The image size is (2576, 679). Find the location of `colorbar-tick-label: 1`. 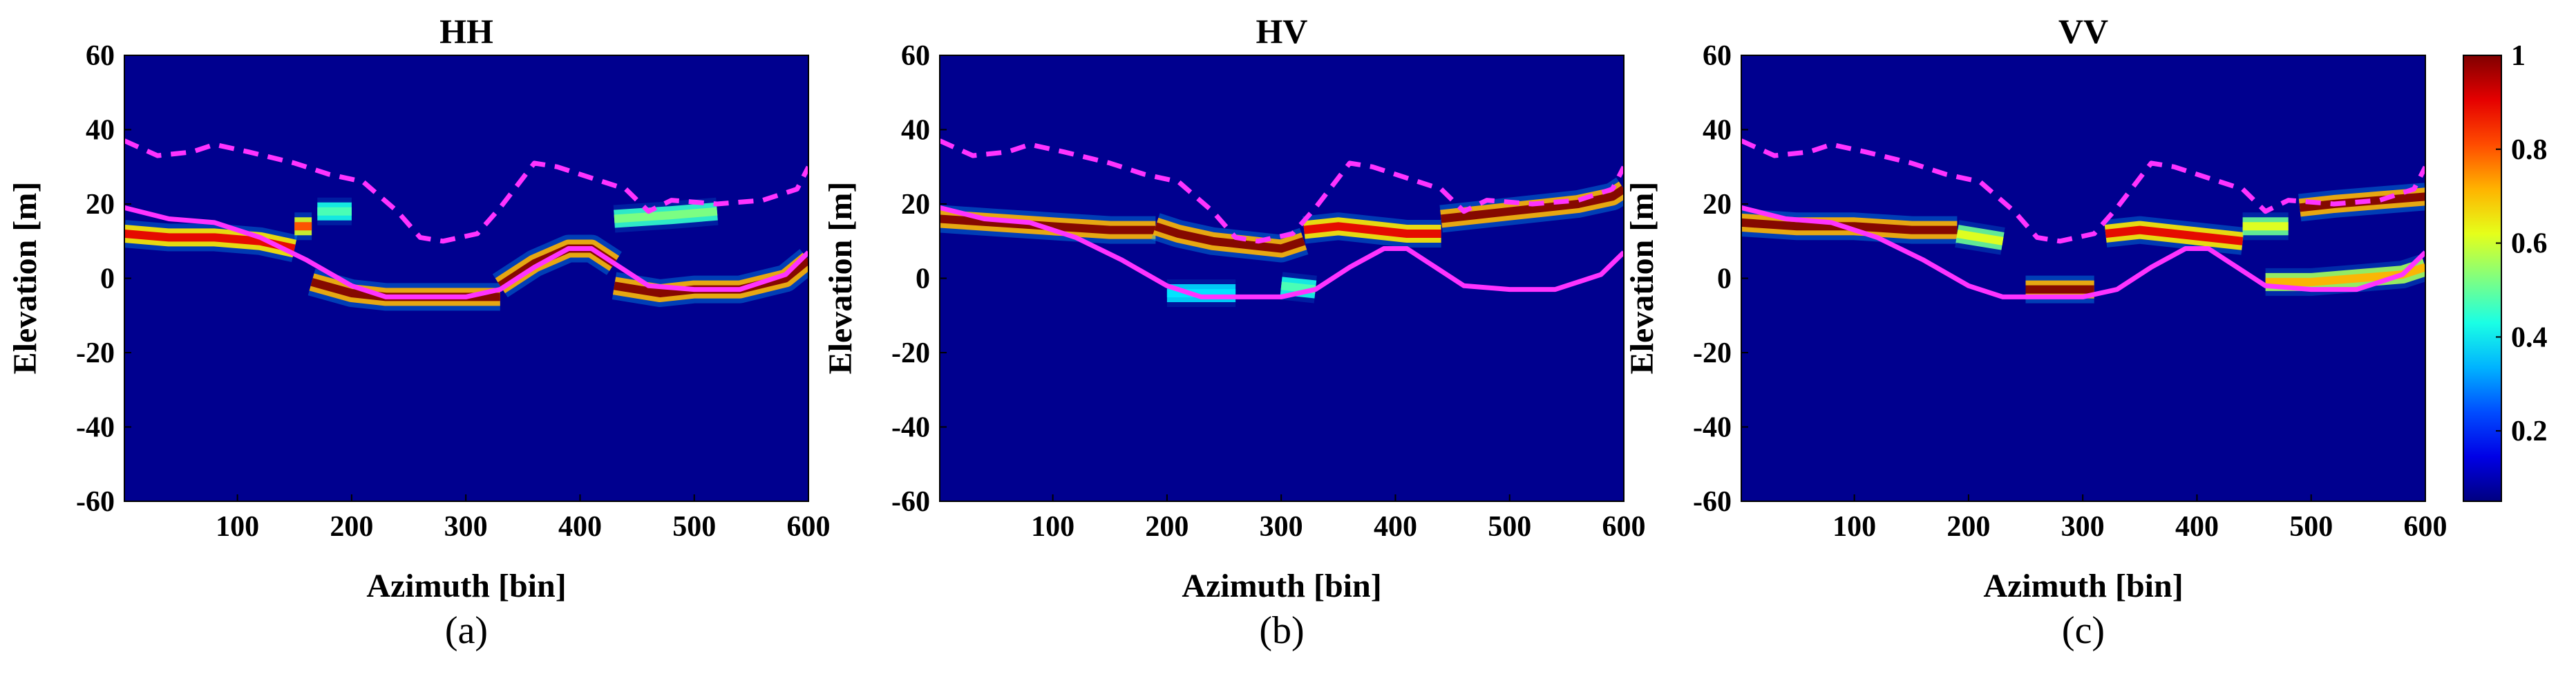

colorbar-tick-label: 1 is located at coordinates (2518, 56).